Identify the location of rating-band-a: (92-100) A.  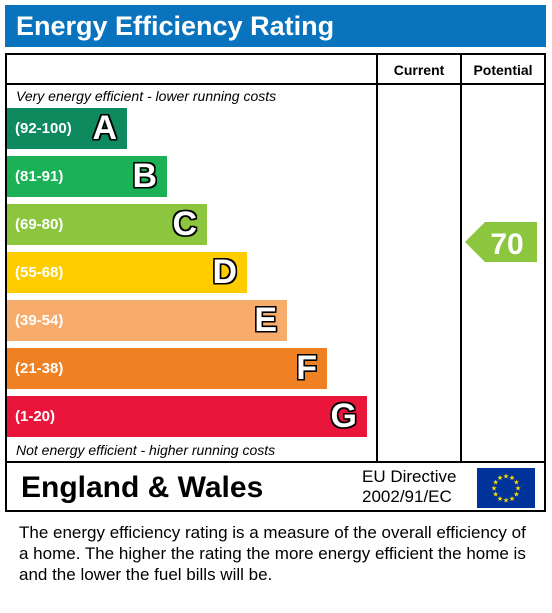
(67, 128).